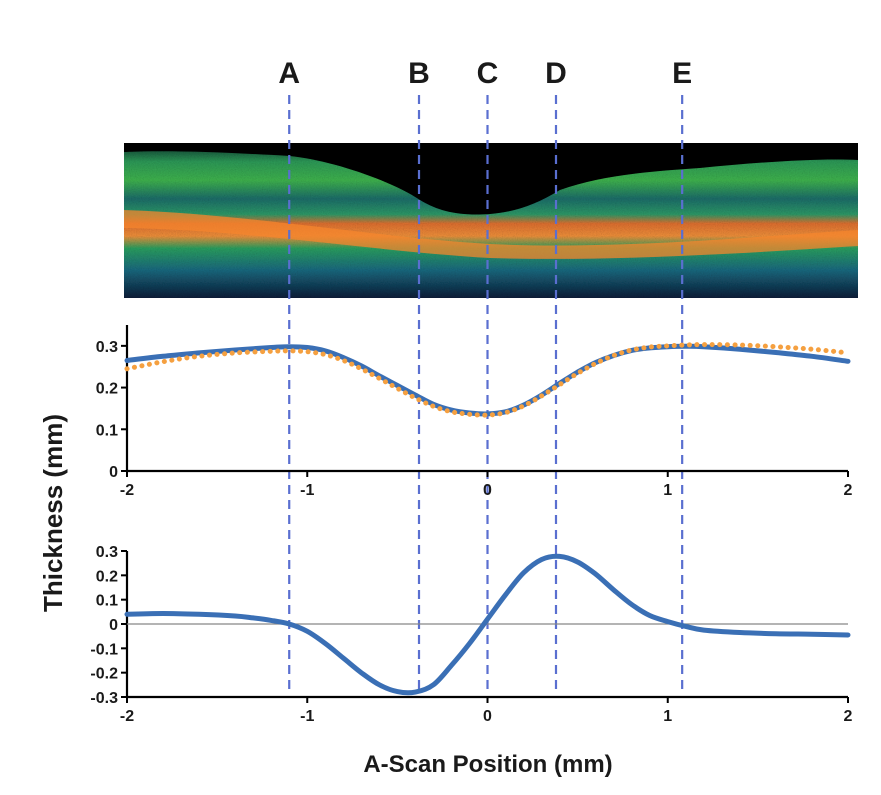 The image size is (881, 795). What do you see at coordinates (104, 674) in the screenshot?
I see `derivative-y-tick-label: -0.2` at bounding box center [104, 674].